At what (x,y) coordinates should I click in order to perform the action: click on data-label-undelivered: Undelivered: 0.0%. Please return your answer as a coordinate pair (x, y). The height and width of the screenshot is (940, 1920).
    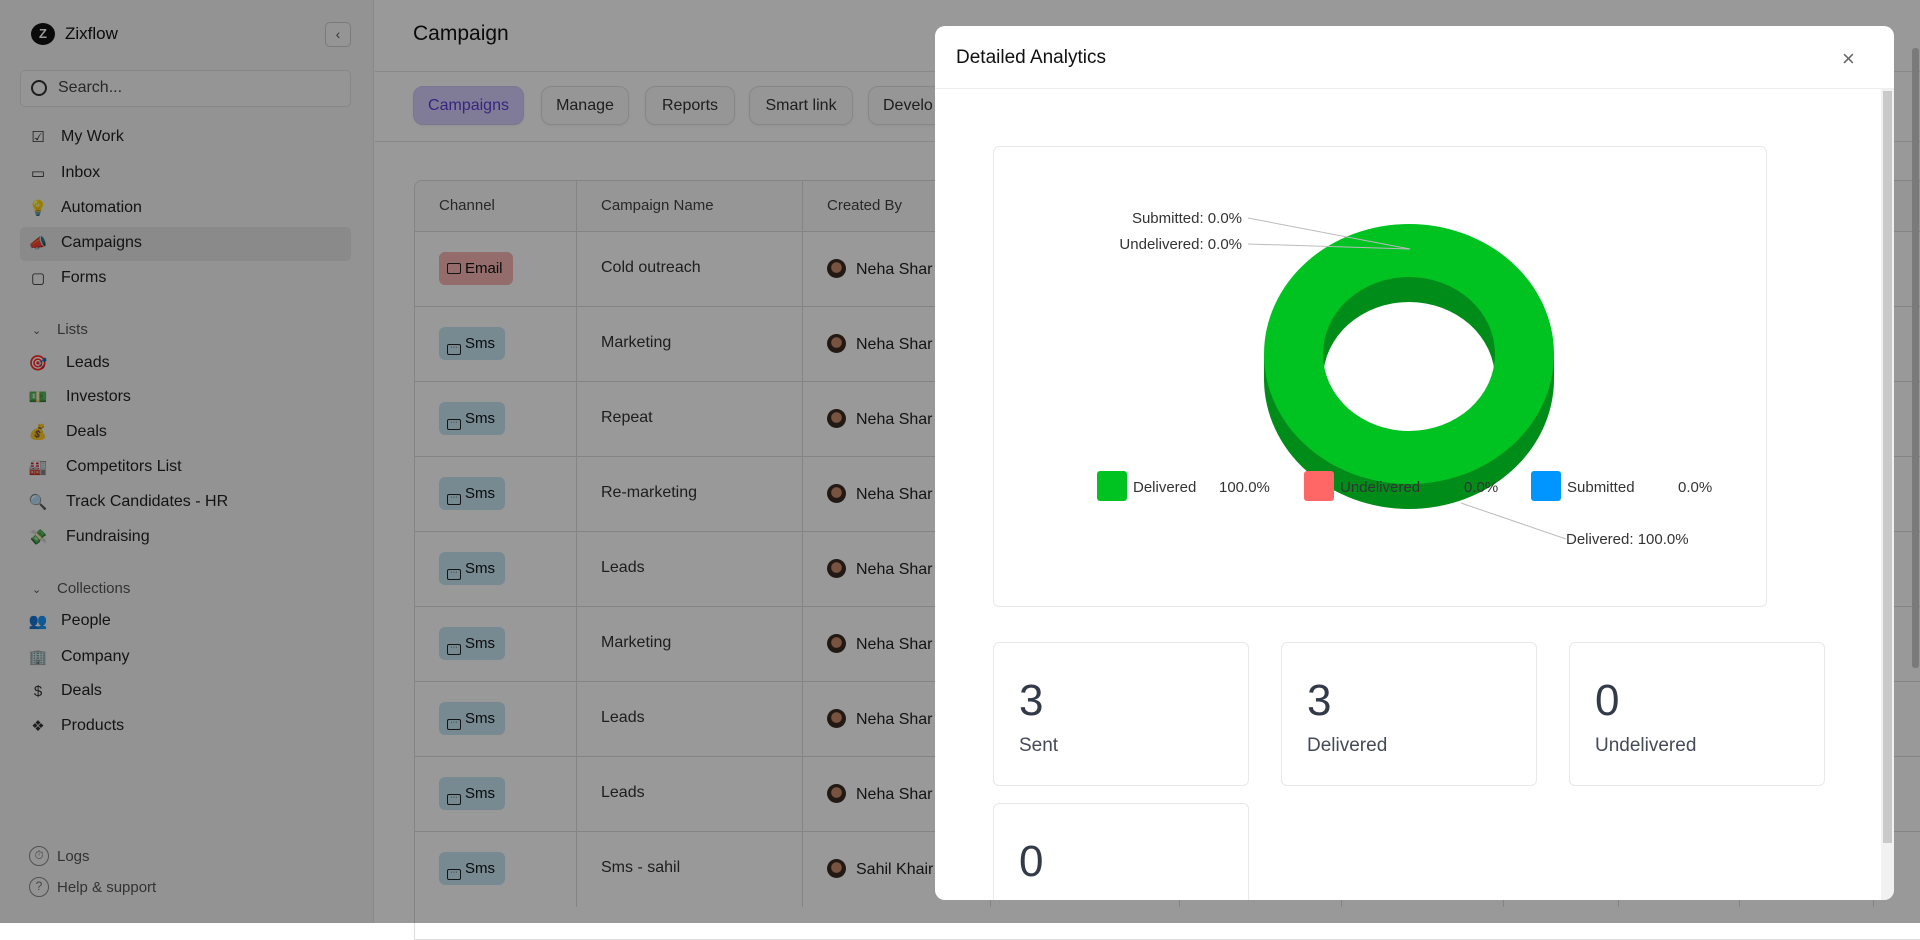
    Looking at the image, I should click on (1180, 244).